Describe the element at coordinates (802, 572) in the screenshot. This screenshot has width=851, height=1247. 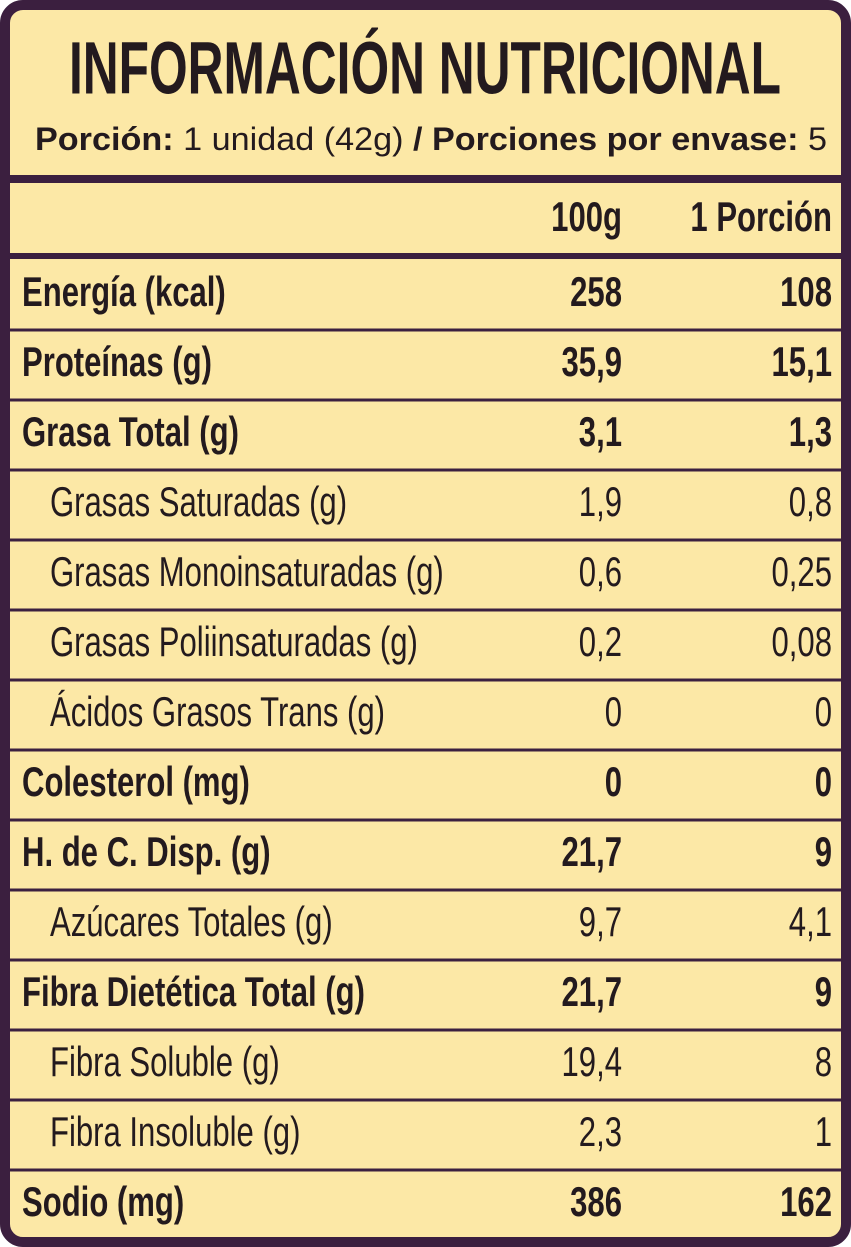
I see `value-portion: 0,25` at that location.